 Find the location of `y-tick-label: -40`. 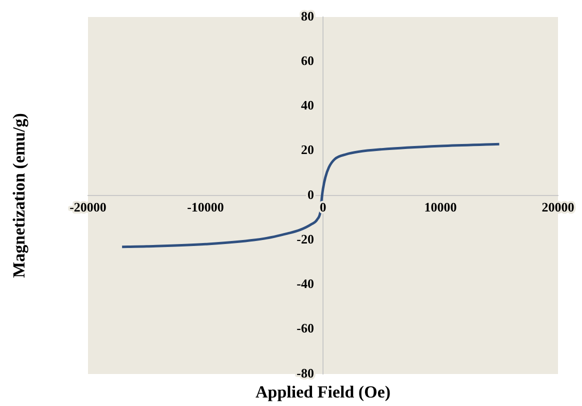

y-tick-label: -40 is located at coordinates (305, 284).